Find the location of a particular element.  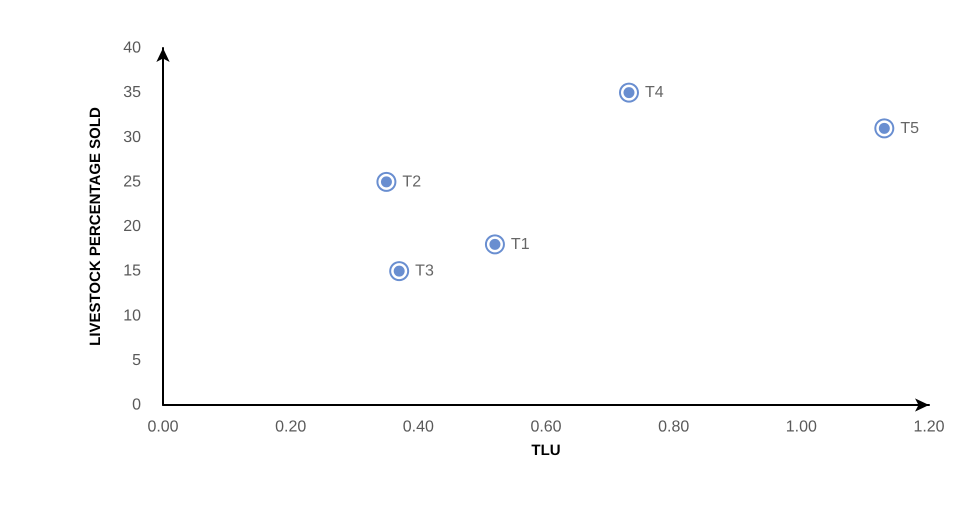

annotation: T5 is located at coordinates (910, 128).